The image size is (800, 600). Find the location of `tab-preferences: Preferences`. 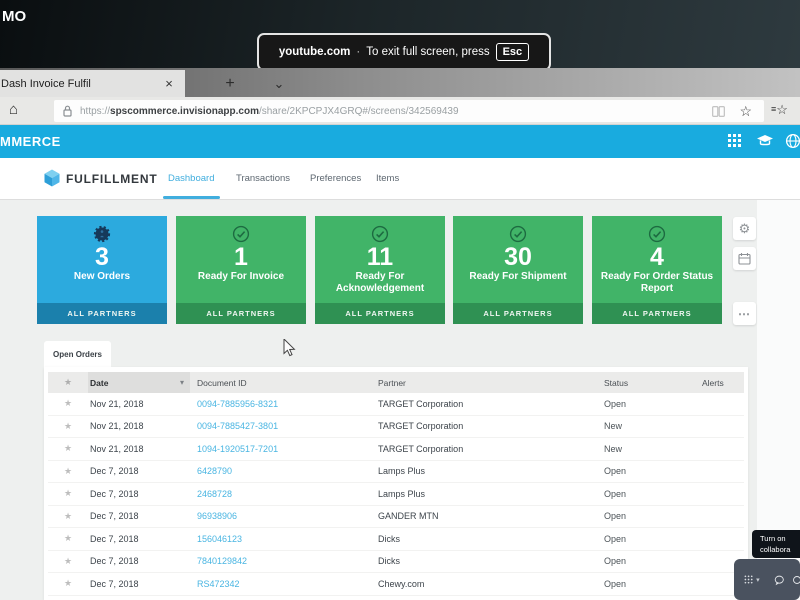

tab-preferences: Preferences is located at coordinates (336, 178).